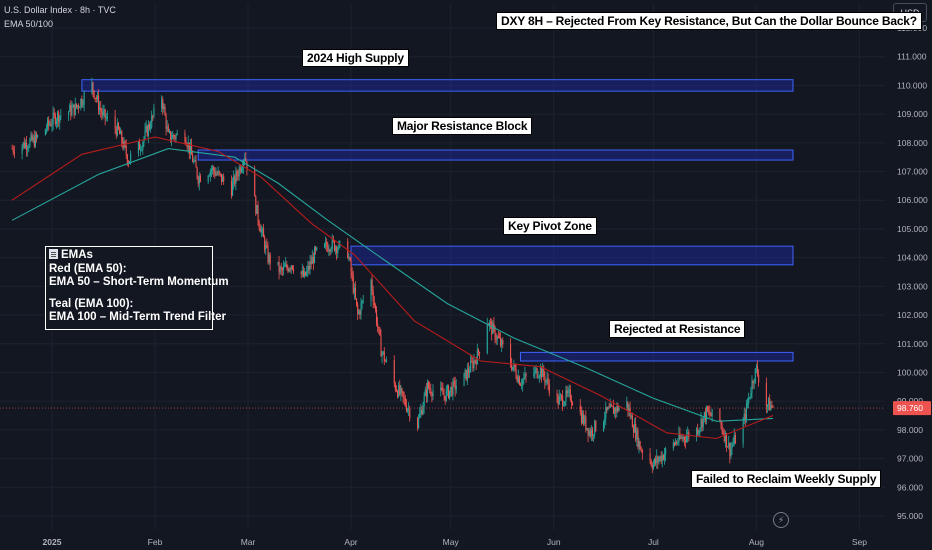  What do you see at coordinates (278, 262) in the screenshot?
I see `candle-body-2025-03-10T00` at bounding box center [278, 262].